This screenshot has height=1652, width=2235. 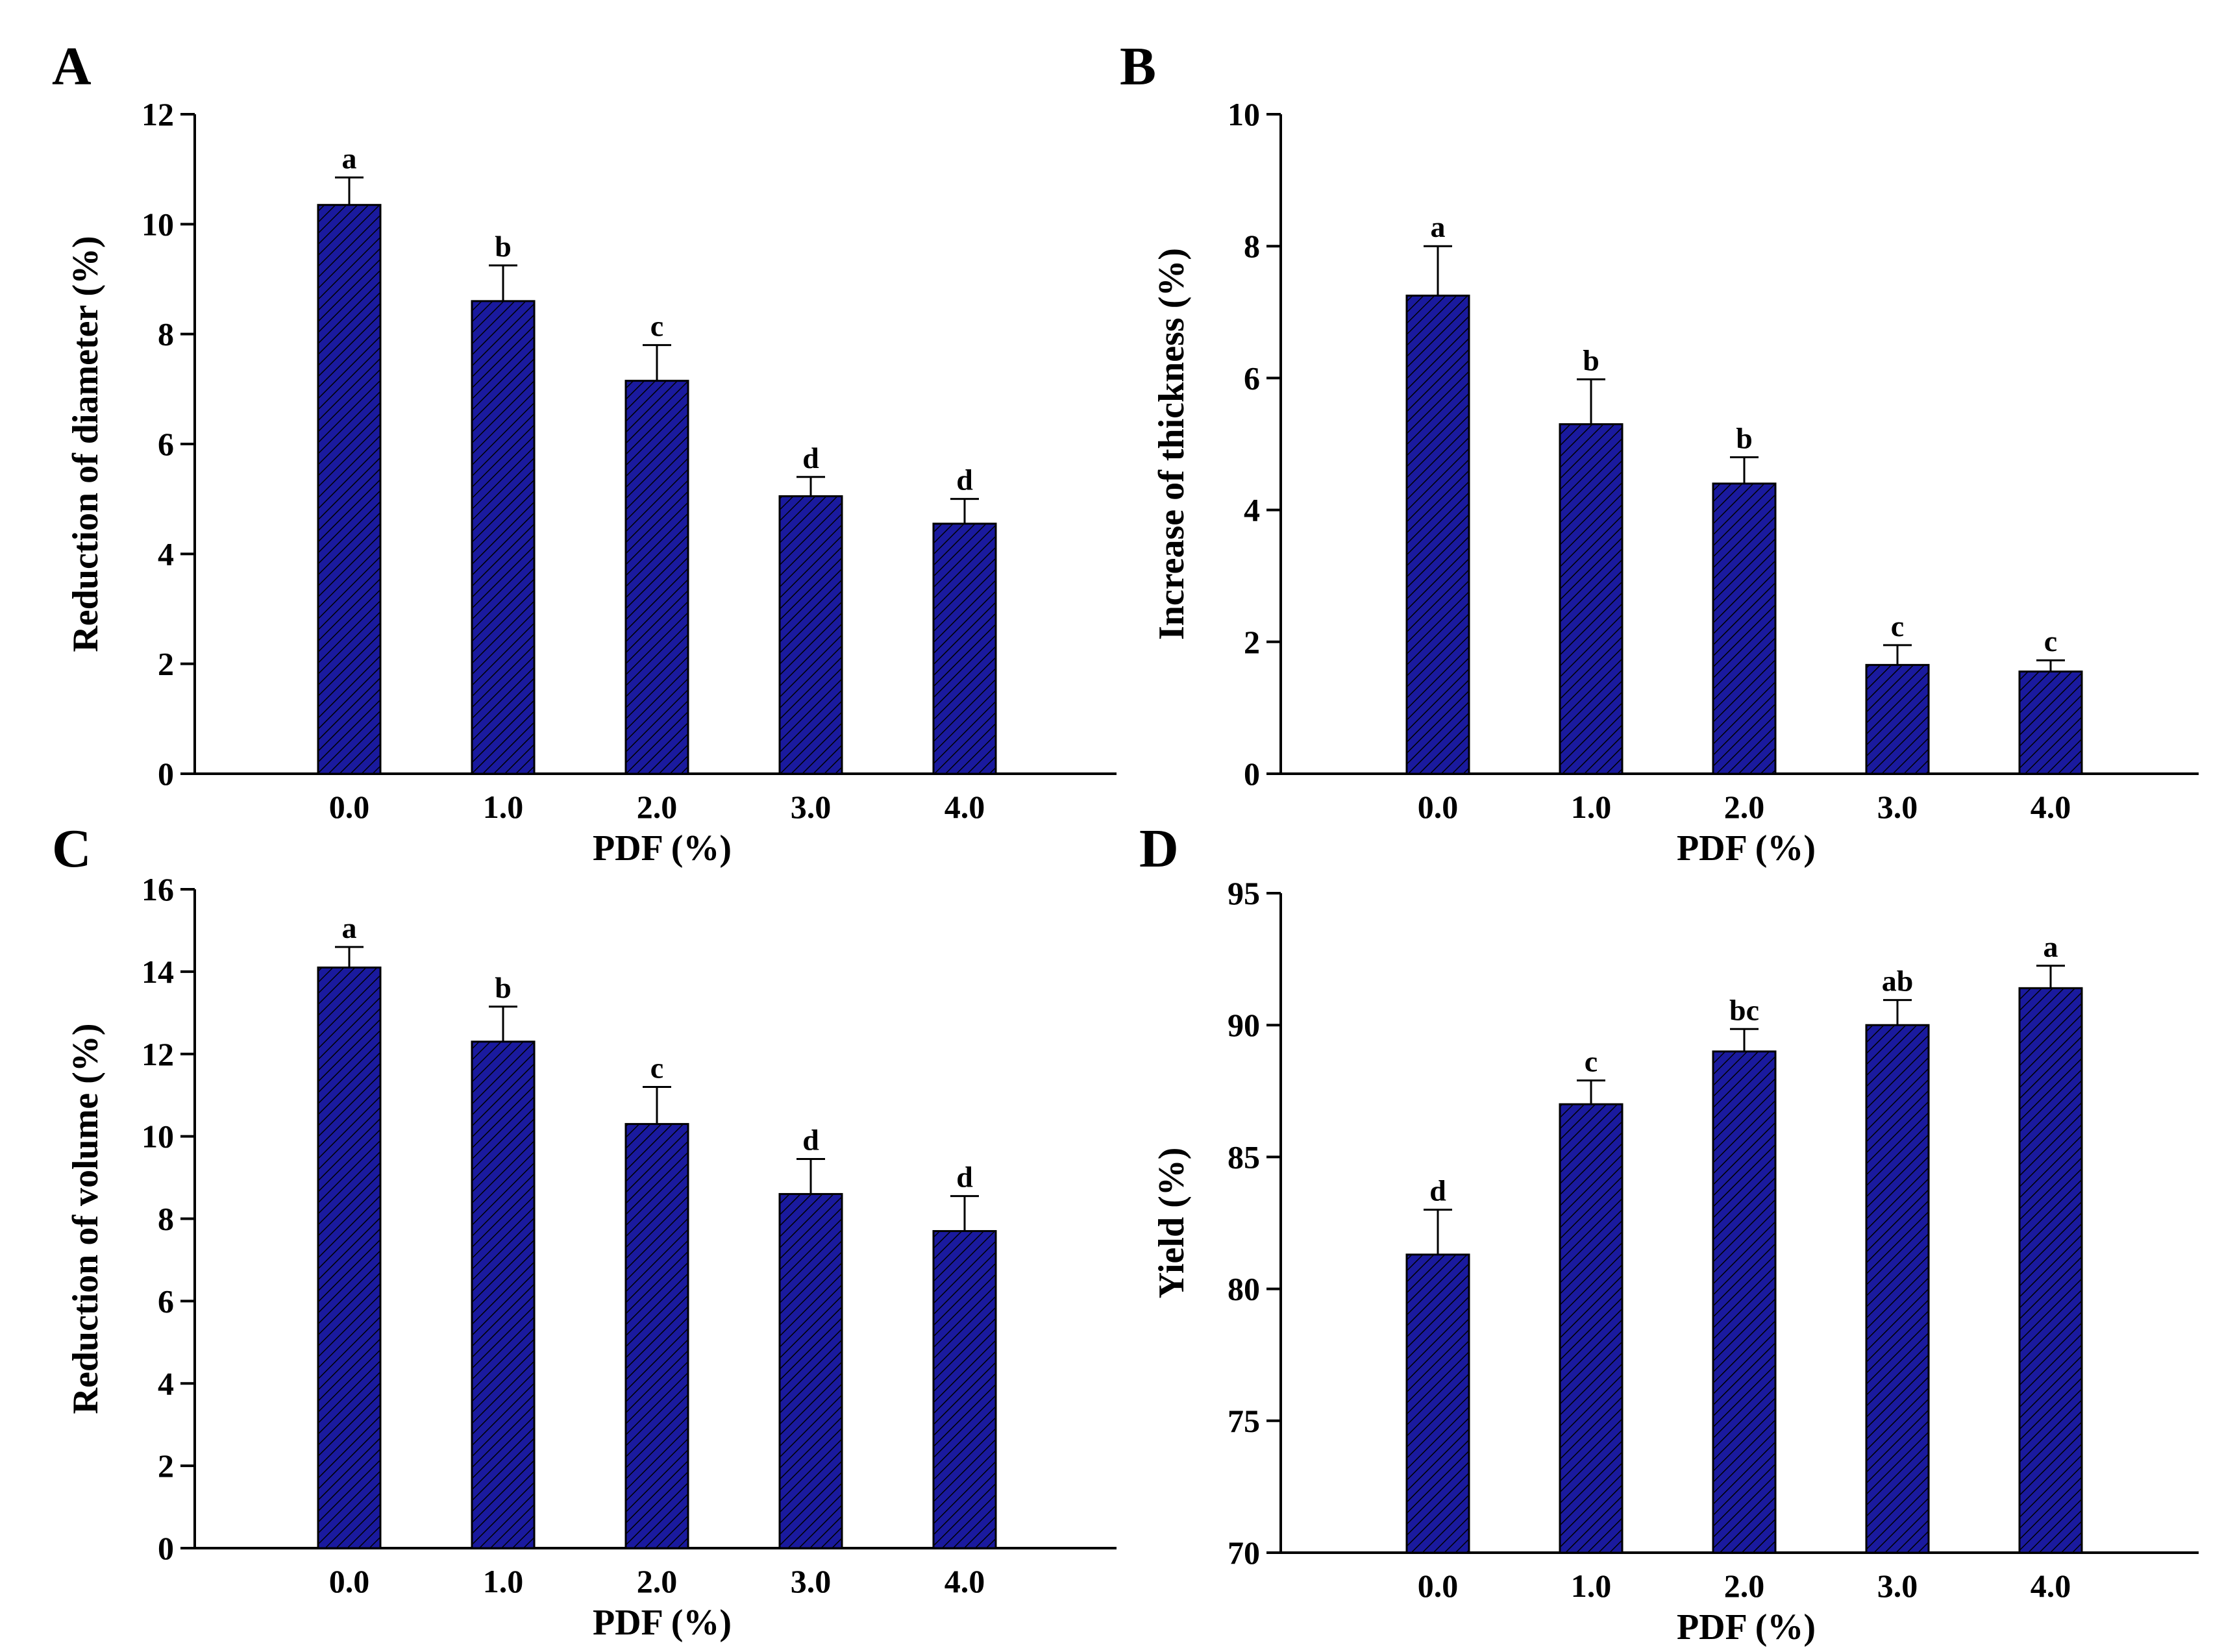 What do you see at coordinates (72, 849) in the screenshot?
I see `panel-letter: C` at bounding box center [72, 849].